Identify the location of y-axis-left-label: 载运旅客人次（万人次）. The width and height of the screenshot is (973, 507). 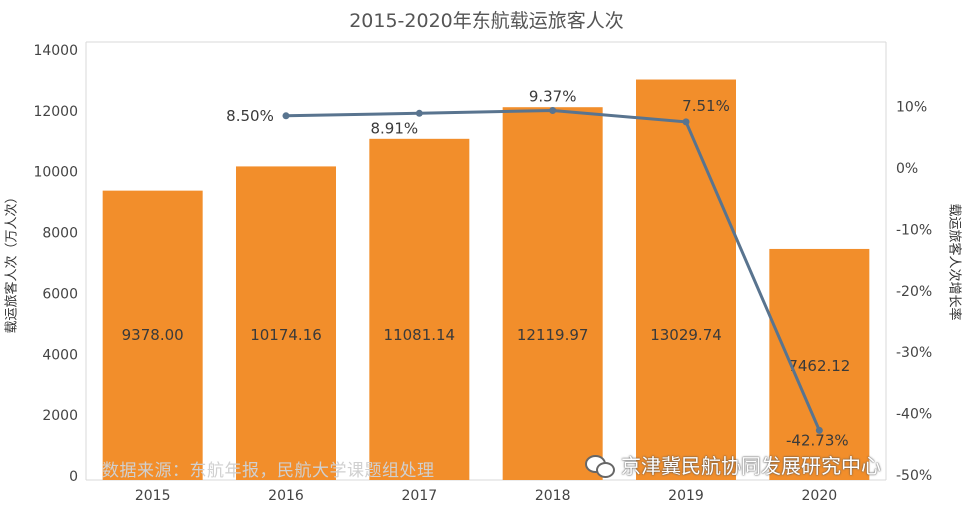
(12, 262).